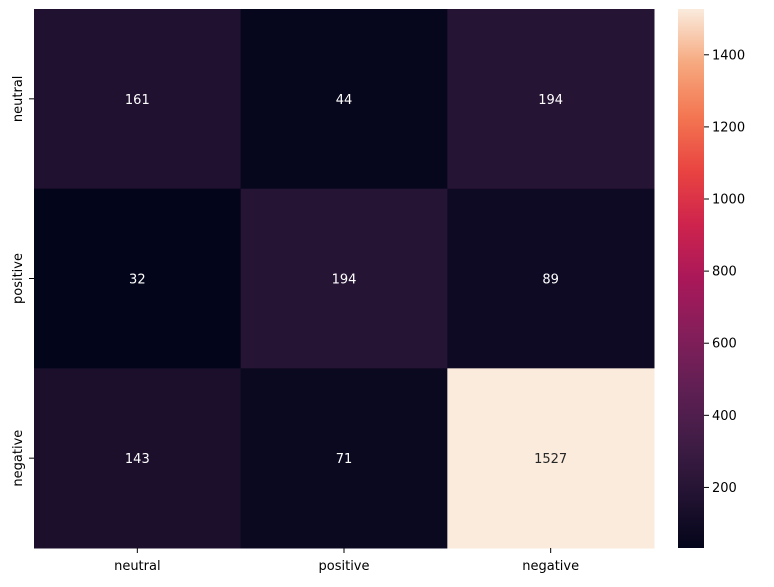 This screenshot has width=774, height=587. What do you see at coordinates (18, 278) in the screenshot?
I see `y-tick-label: positive` at bounding box center [18, 278].